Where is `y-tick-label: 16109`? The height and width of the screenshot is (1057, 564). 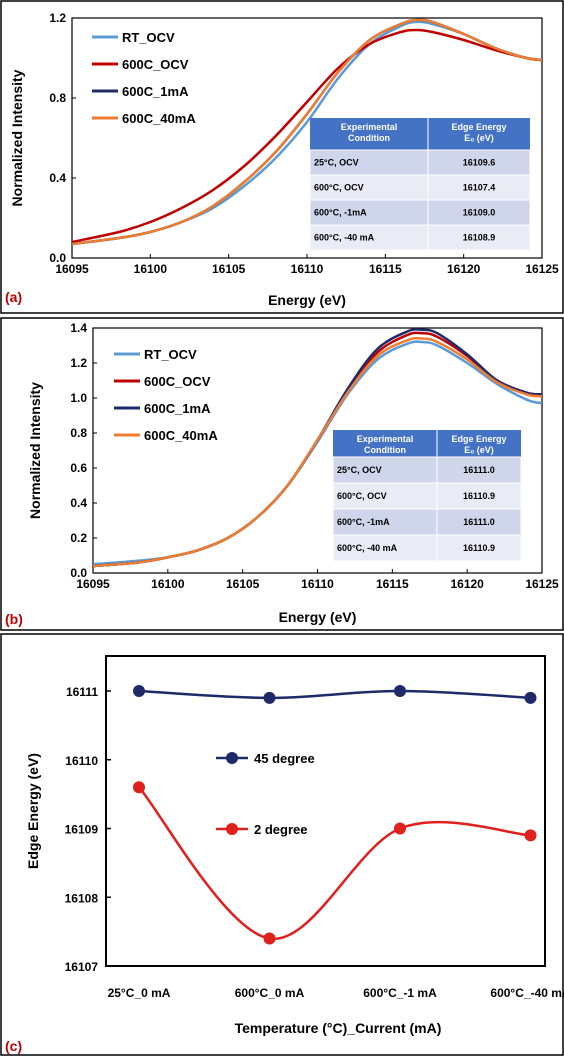
y-tick-label: 16109 is located at coordinates (82, 830).